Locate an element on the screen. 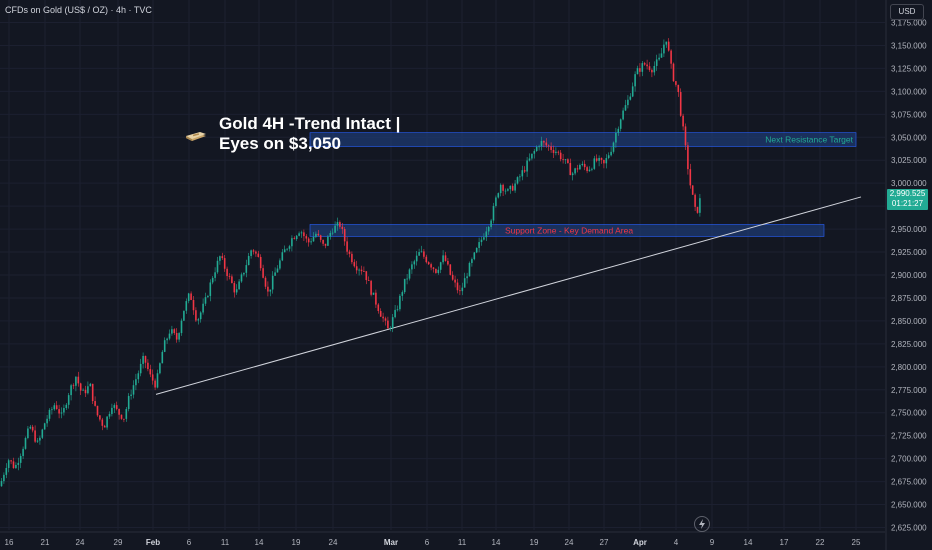 Image resolution: width=932 pixels, height=550 pixels. currency-button: USD is located at coordinates (907, 12).